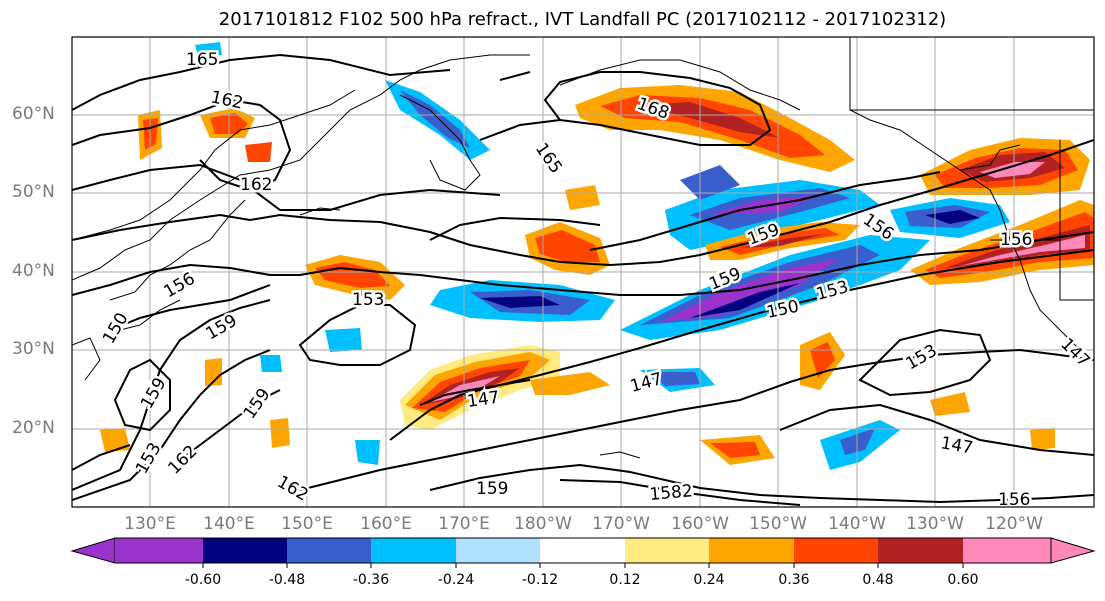 This screenshot has height=601, width=1105. I want to click on colorbar-tick-label: -0.12, so click(540, 580).